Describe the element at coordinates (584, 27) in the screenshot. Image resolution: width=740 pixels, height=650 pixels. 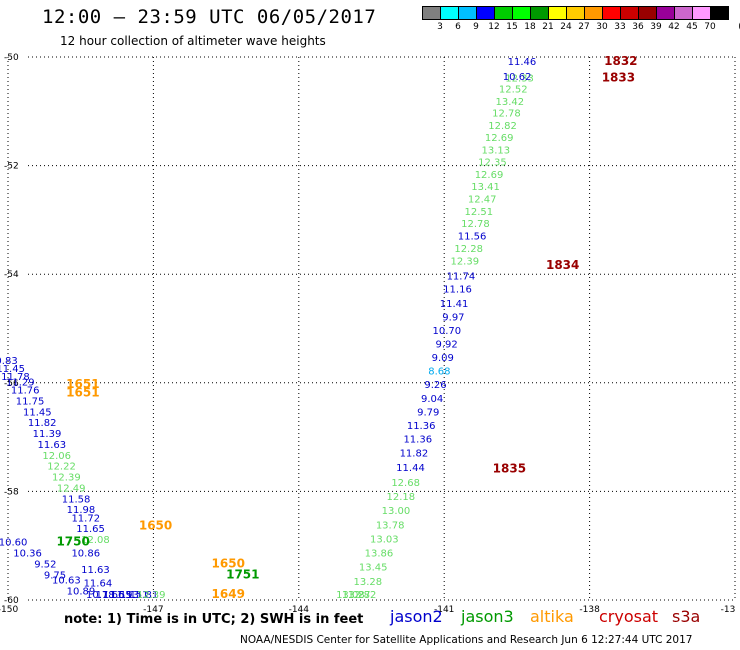
I see `legend-tick-label: 27` at that location.